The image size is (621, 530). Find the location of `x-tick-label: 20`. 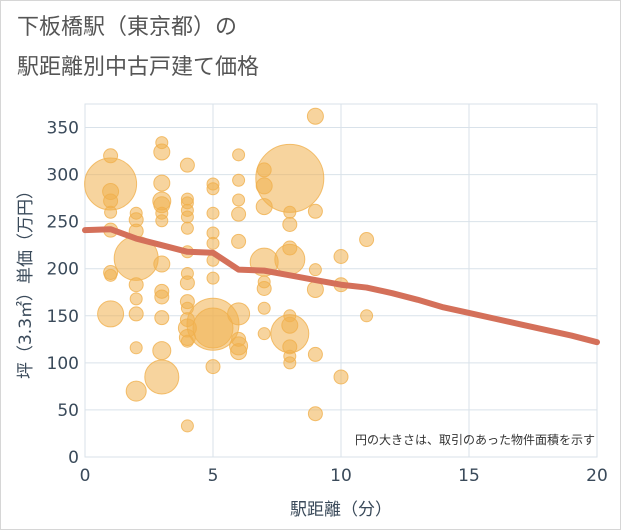

x-tick-label: 20 is located at coordinates (597, 476).